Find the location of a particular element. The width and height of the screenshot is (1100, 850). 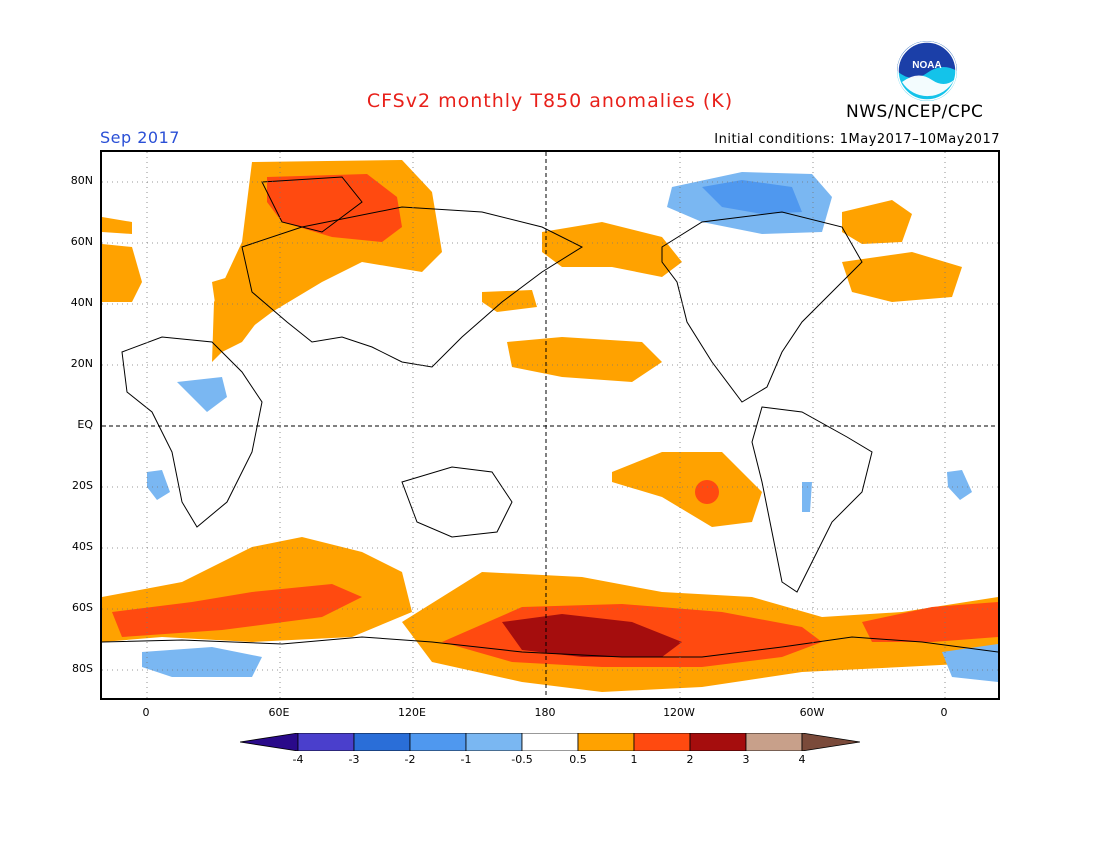

initial-conditions: Initial conditions: 1May2017–10May2017 is located at coordinates (857, 139).